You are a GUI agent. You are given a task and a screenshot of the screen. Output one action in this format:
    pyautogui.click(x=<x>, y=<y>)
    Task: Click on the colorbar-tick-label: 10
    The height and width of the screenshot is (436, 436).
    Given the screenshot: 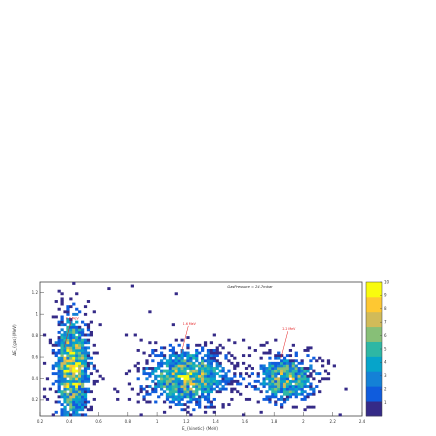 What is the action you would take?
    pyautogui.click(x=387, y=281)
    